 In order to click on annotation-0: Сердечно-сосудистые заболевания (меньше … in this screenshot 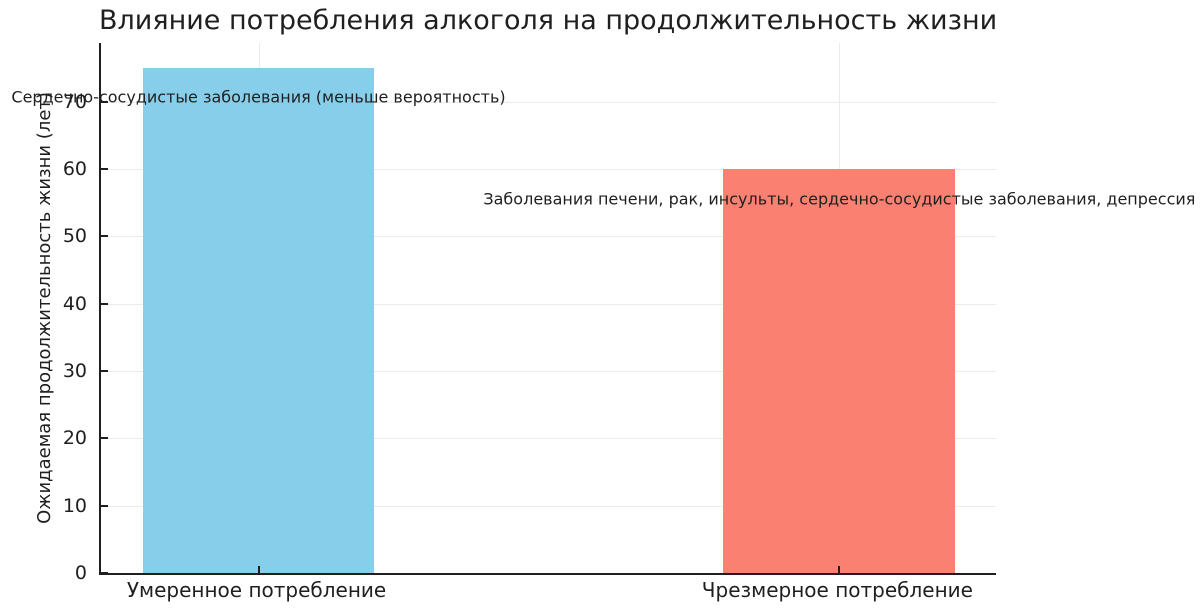, I will do `click(258, 97)`.